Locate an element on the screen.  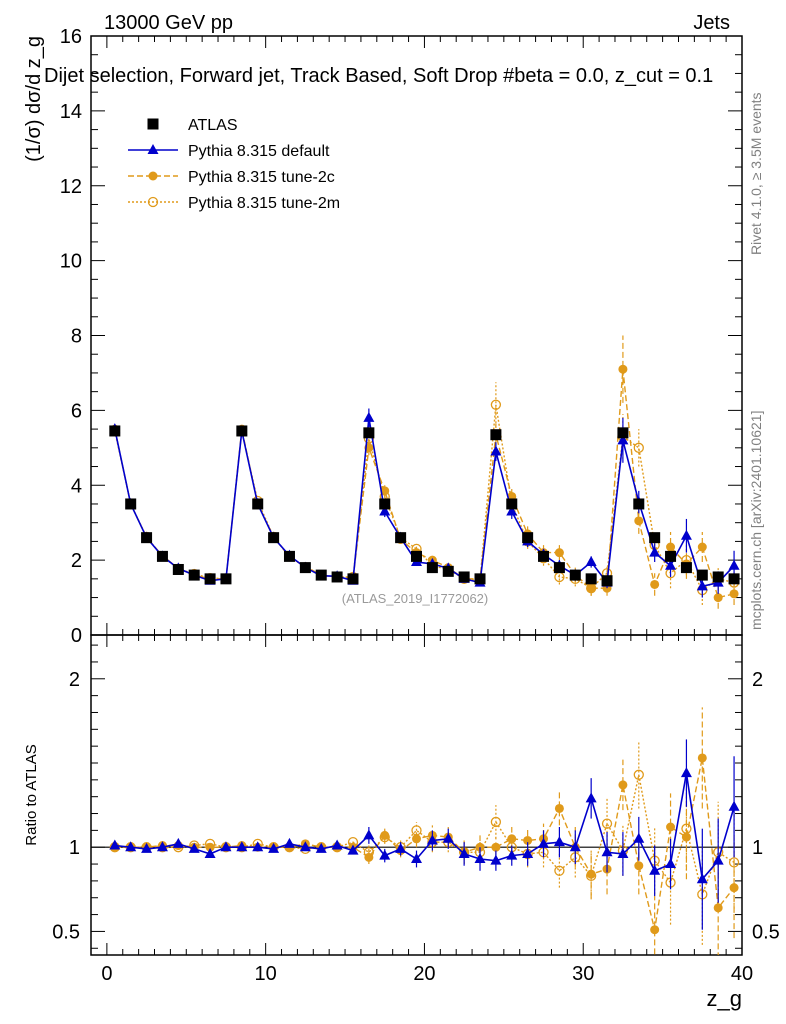
legend-label: Pythia 8.315 default is located at coordinates (259, 151).